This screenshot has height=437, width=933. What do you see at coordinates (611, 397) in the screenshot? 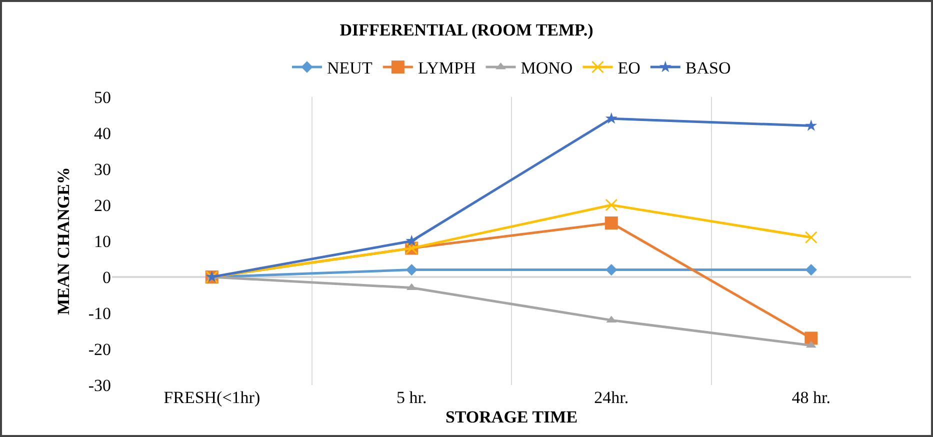
I see `x-tick-label: 24hr.` at bounding box center [611, 397].